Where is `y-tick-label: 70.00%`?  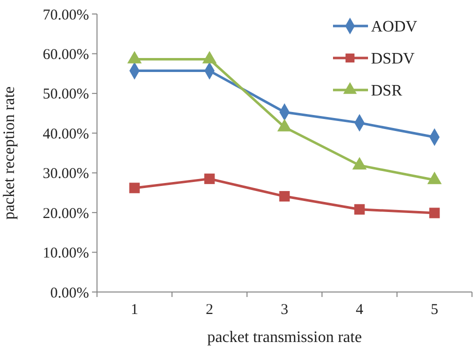
y-tick-label: 70.00% is located at coordinates (65, 15).